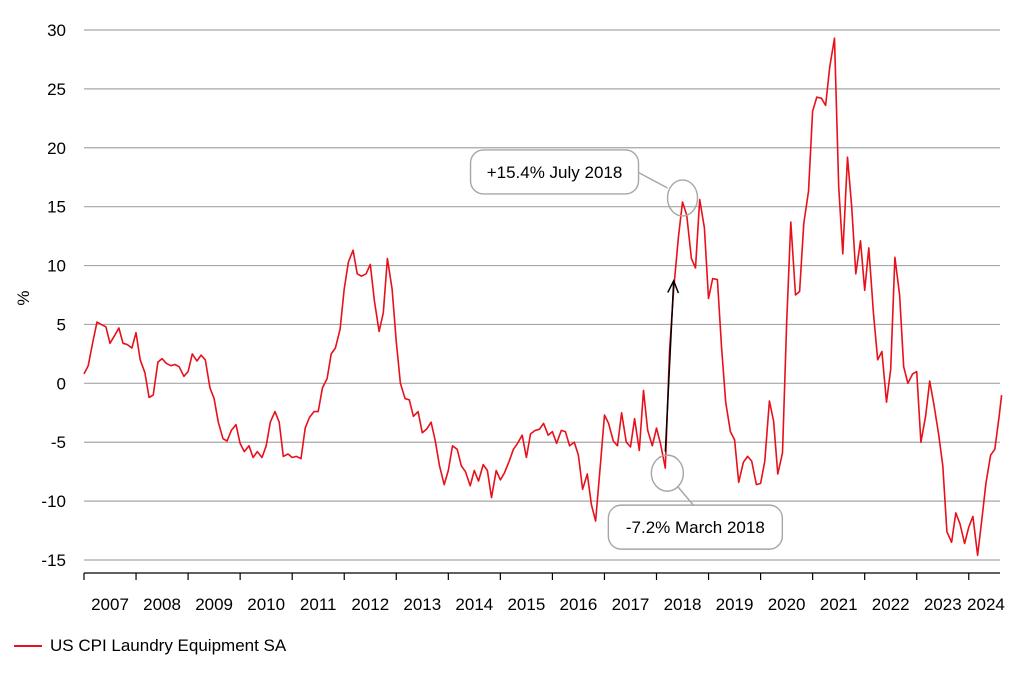 This screenshot has height=687, width=1022. Describe the element at coordinates (56, 207) in the screenshot. I see `y-tick-label: 15` at that location.